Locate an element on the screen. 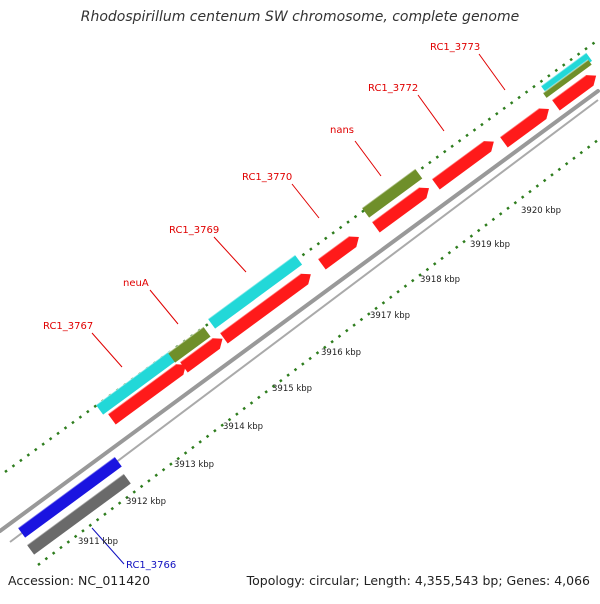  gene-rc1-3770-arrow-body is located at coordinates (338, 253).